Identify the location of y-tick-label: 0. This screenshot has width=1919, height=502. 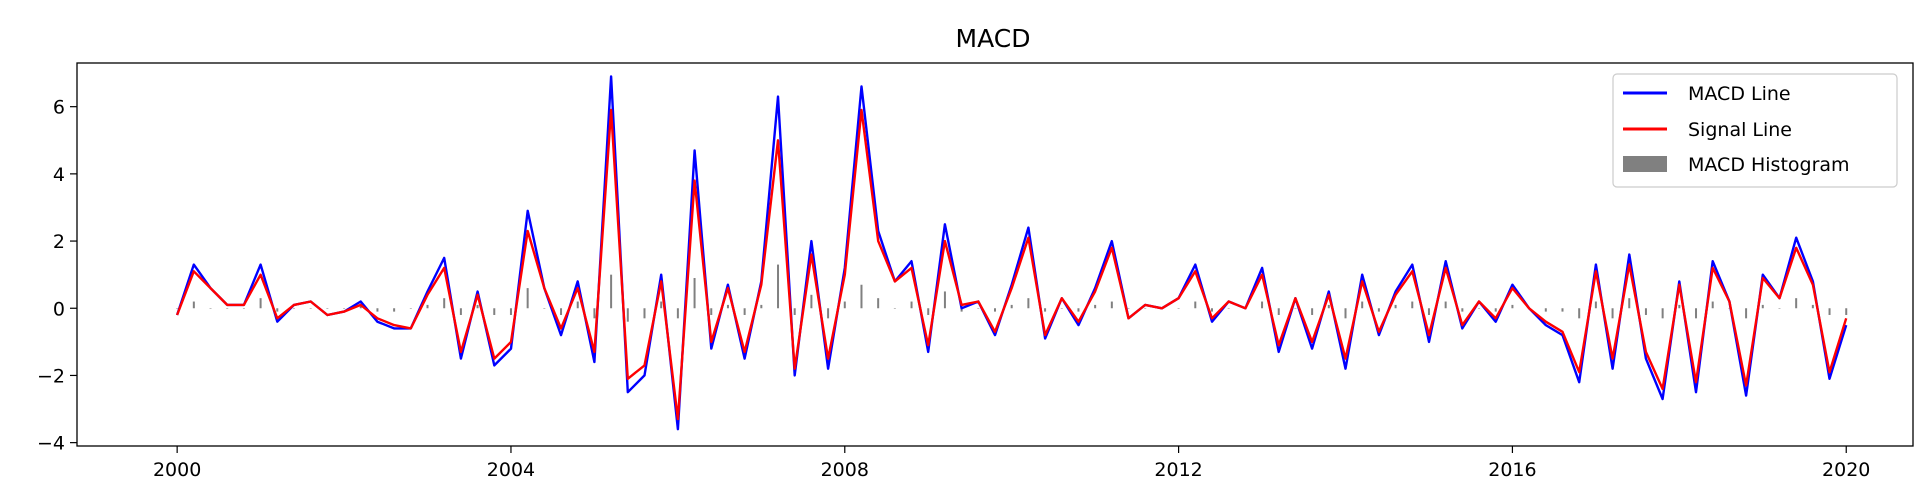
(59, 309).